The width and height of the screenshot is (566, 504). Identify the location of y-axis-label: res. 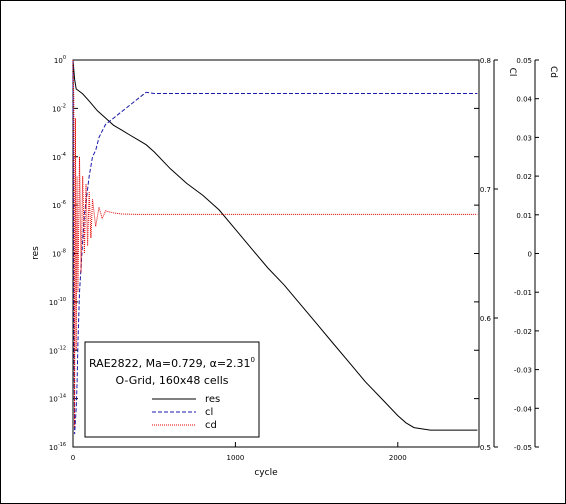
(36, 253).